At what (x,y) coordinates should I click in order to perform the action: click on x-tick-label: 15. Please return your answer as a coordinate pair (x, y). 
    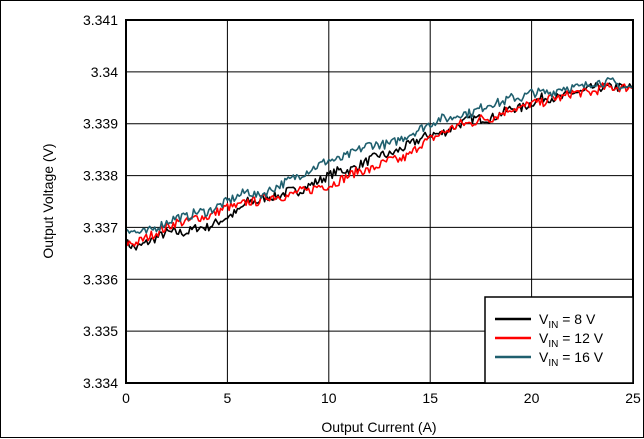
    Looking at the image, I should click on (430, 398).